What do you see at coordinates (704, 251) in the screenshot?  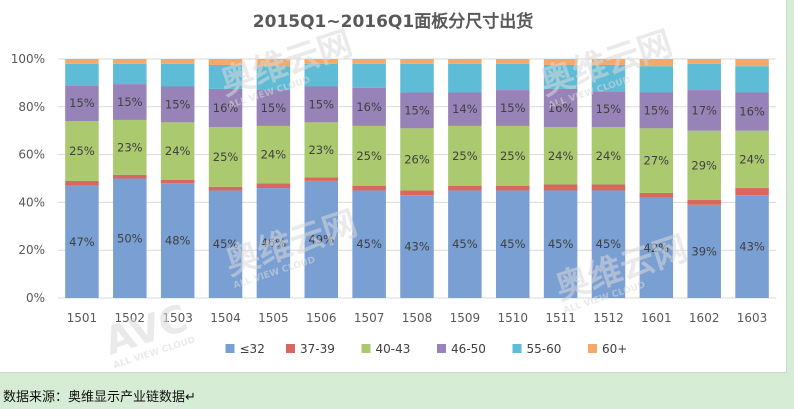 I see `data-label: 39%` at bounding box center [704, 251].